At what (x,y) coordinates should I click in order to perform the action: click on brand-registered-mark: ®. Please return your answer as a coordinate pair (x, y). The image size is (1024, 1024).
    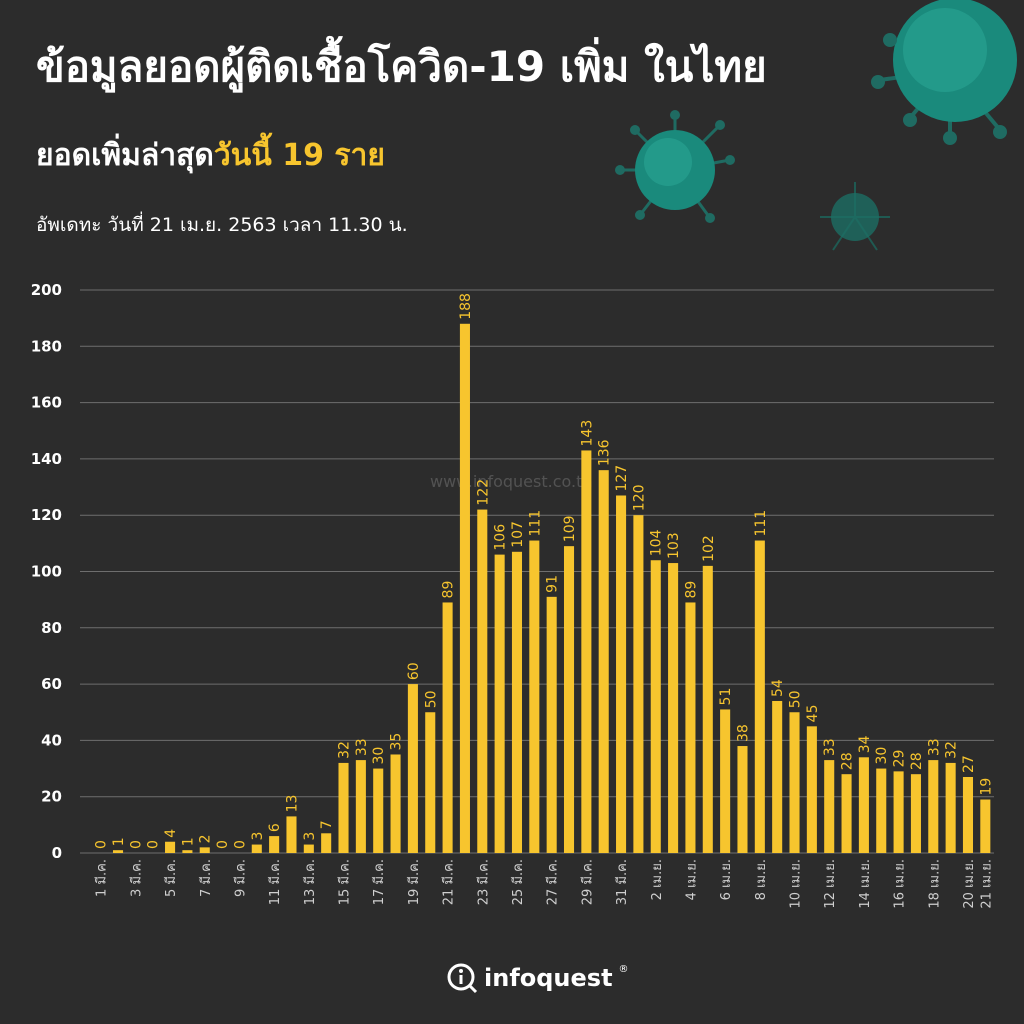
    Looking at the image, I should click on (623, 969).